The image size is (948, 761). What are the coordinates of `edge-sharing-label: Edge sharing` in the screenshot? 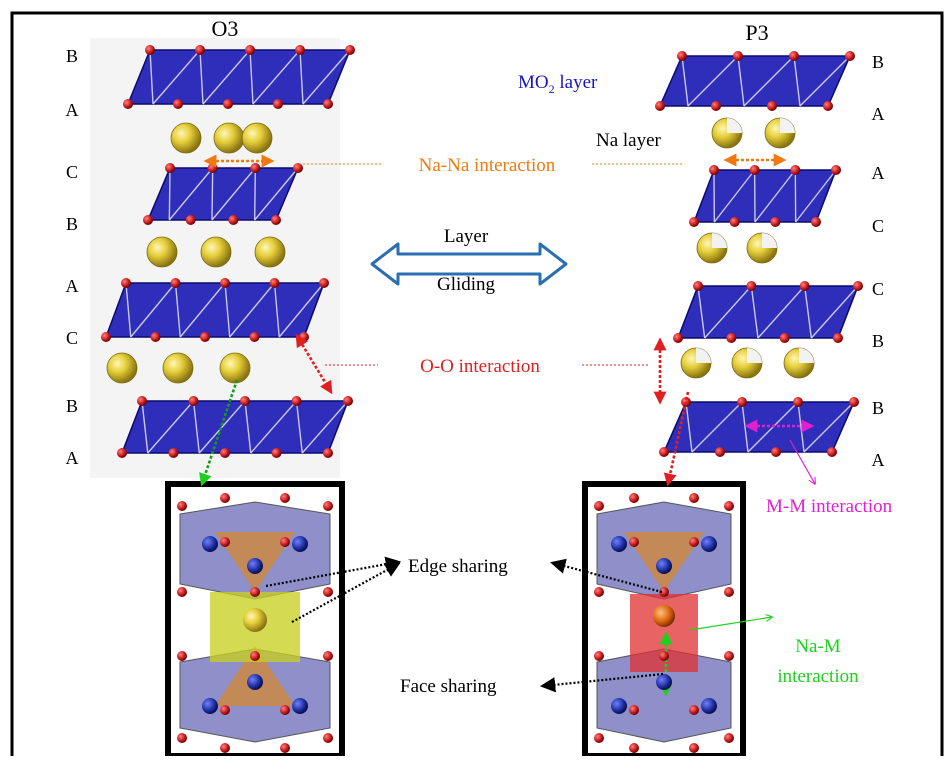 It's located at (458, 566).